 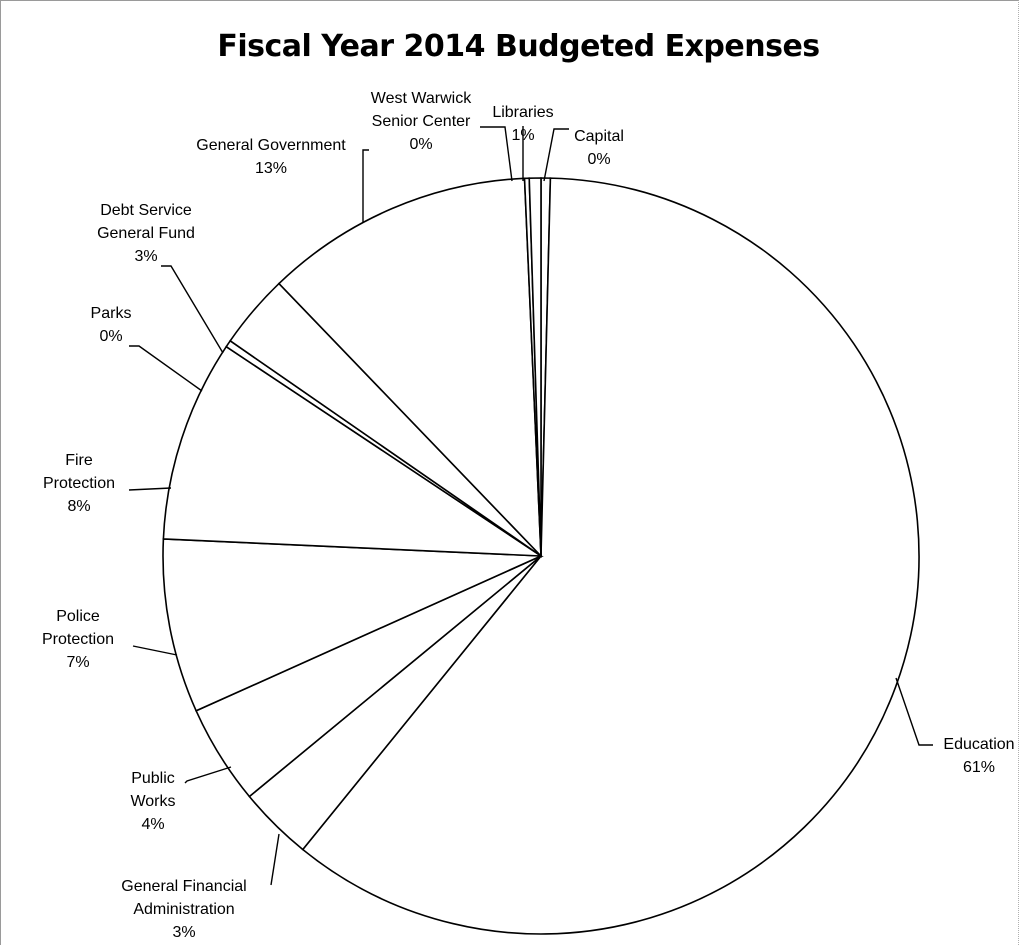 I want to click on slice-percent: 8%, so click(x=78, y=506).